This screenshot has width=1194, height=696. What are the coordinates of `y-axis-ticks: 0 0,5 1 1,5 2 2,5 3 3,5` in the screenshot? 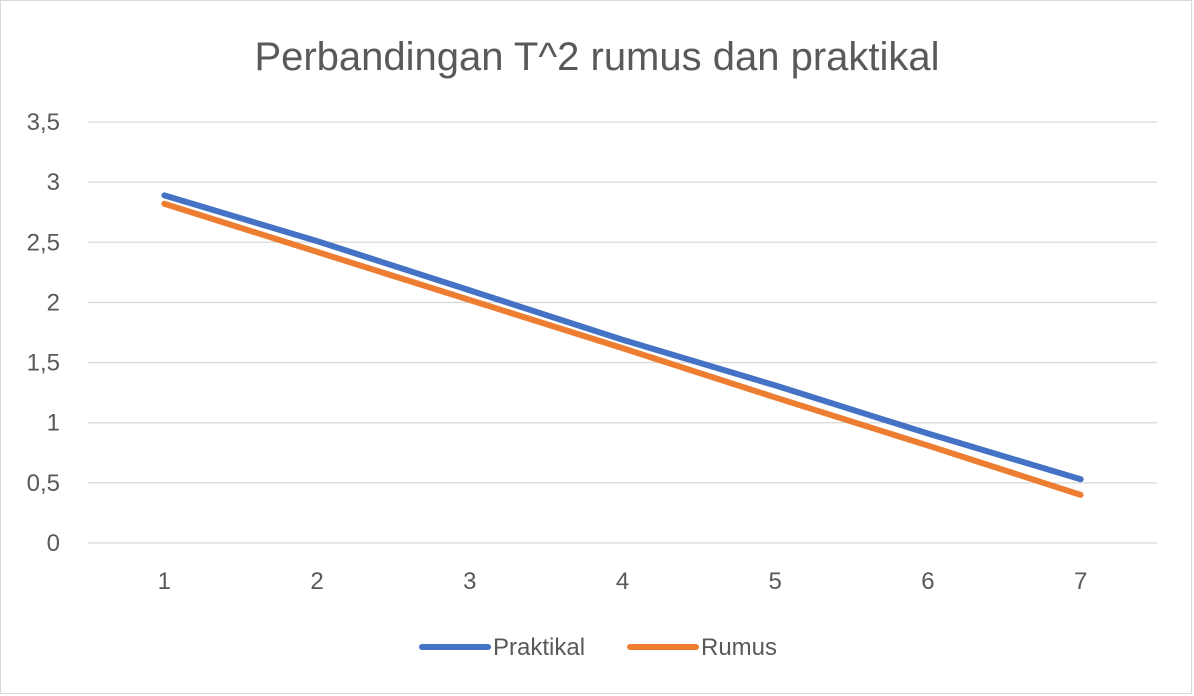 It's located at (43, 333).